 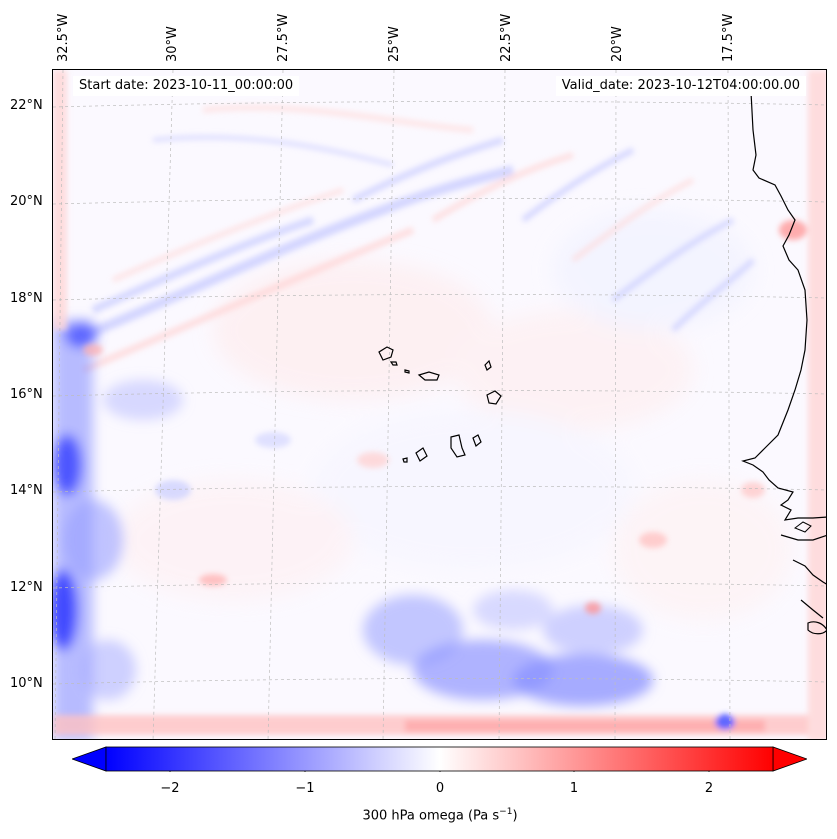 What do you see at coordinates (394, 44) in the screenshot?
I see `lon-label-25w: 25°W` at bounding box center [394, 44].